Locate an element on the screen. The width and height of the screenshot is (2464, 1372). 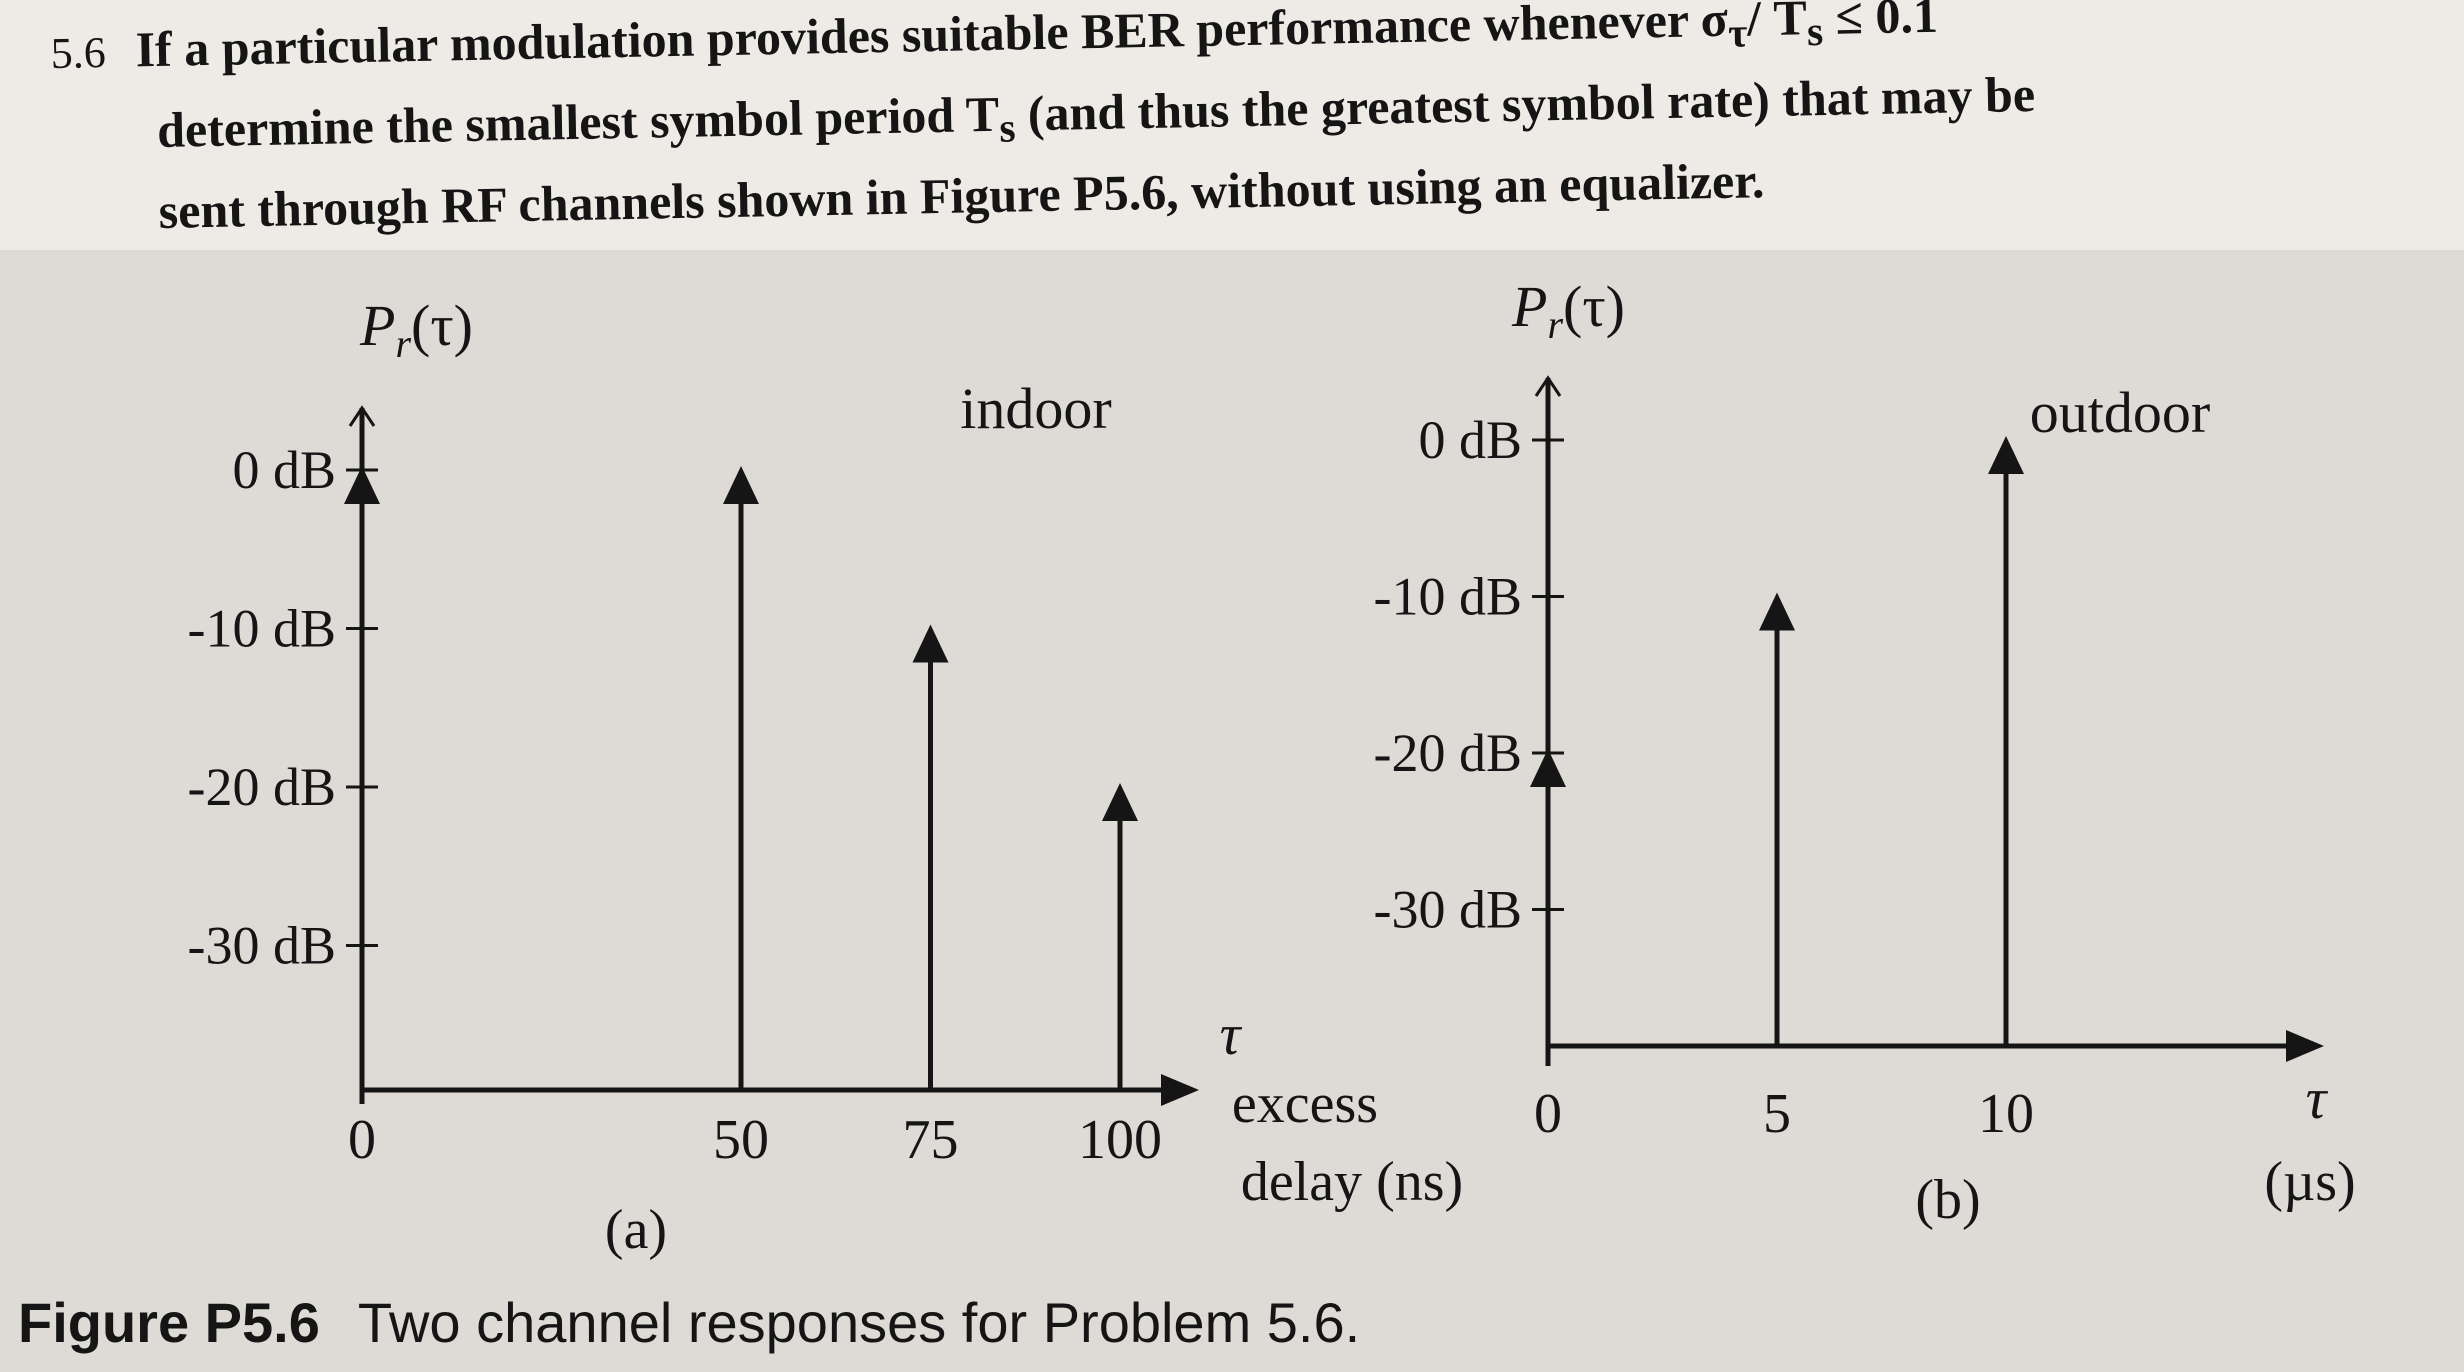
chart-a-y-axis-arrow-icon is located at coordinates (362, 416).